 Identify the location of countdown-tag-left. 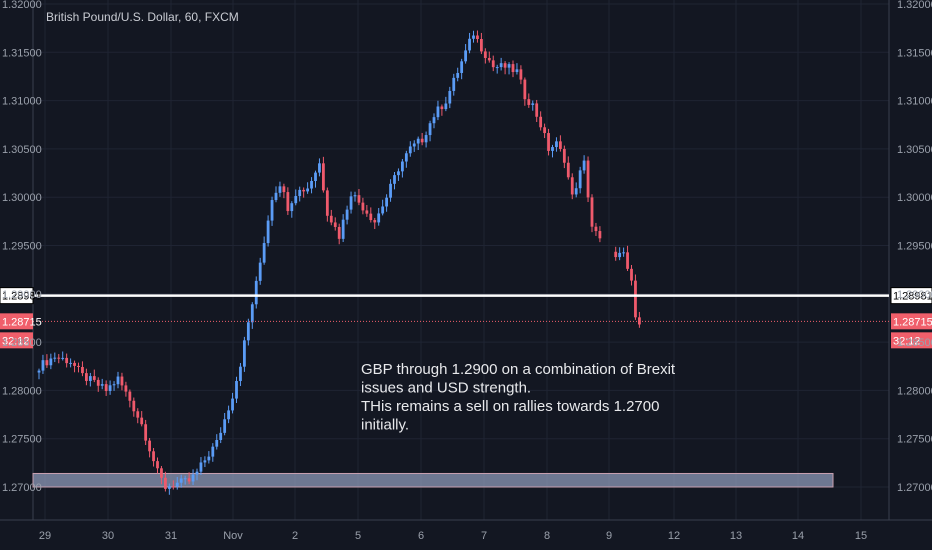
(16, 340).